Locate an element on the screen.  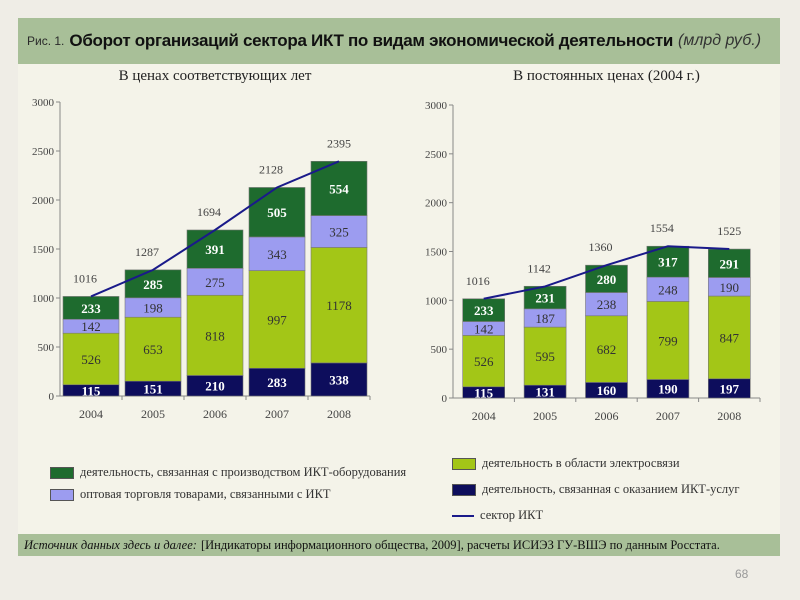
page-number: 68 is located at coordinates (742, 574).